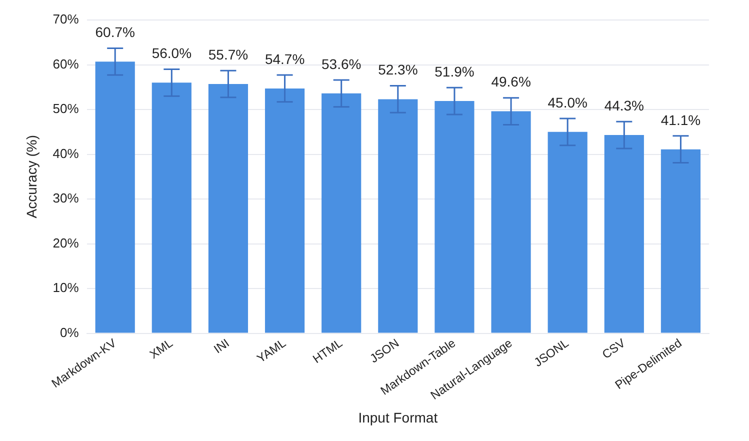  Describe the element at coordinates (70, 332) in the screenshot. I see `y-tick-label: 0%` at that location.